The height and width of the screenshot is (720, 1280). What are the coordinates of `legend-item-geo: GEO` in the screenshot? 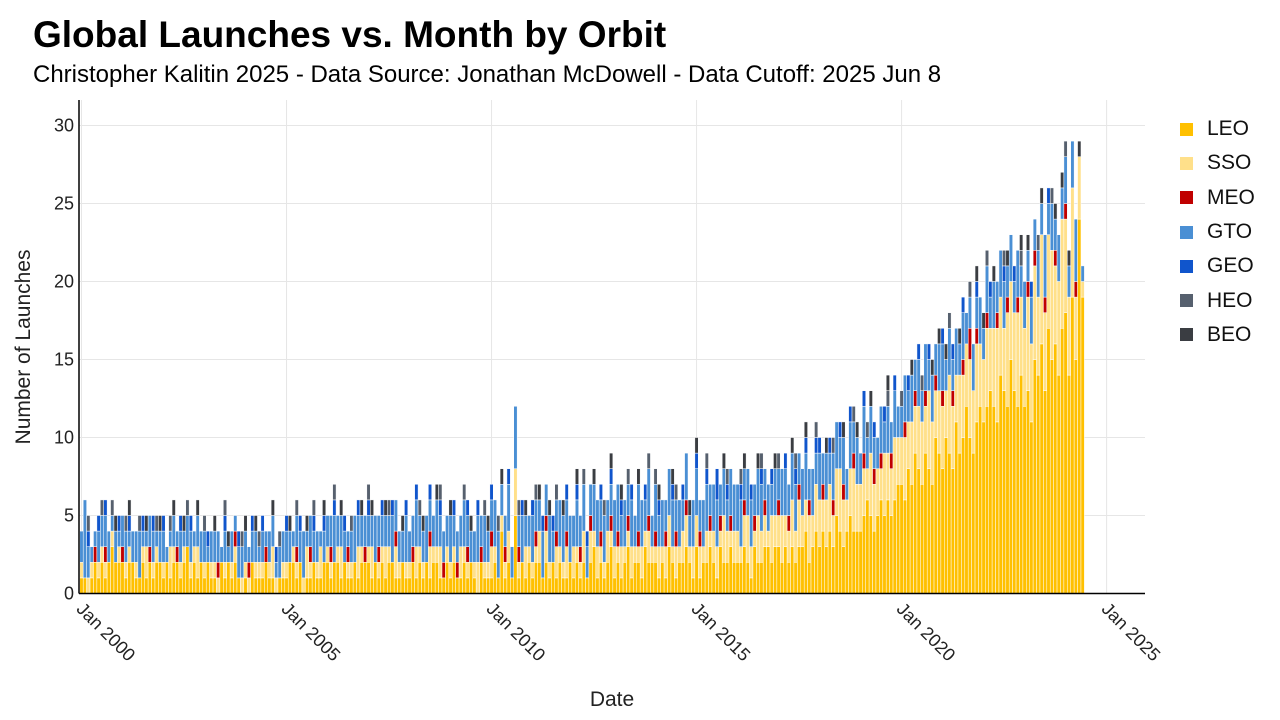 It's located at (1217, 266).